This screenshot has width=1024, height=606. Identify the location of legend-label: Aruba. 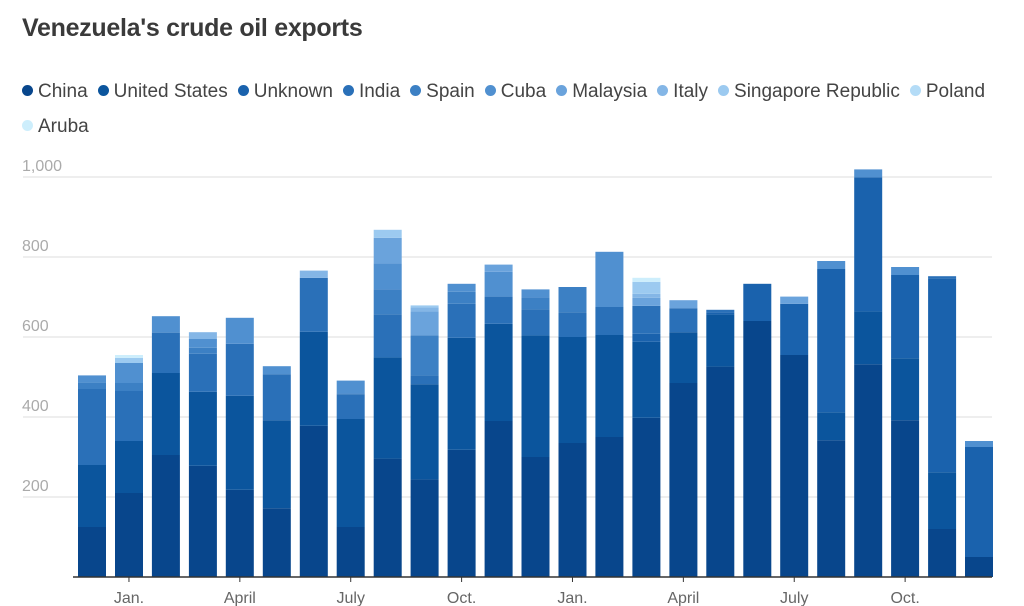
(63, 126).